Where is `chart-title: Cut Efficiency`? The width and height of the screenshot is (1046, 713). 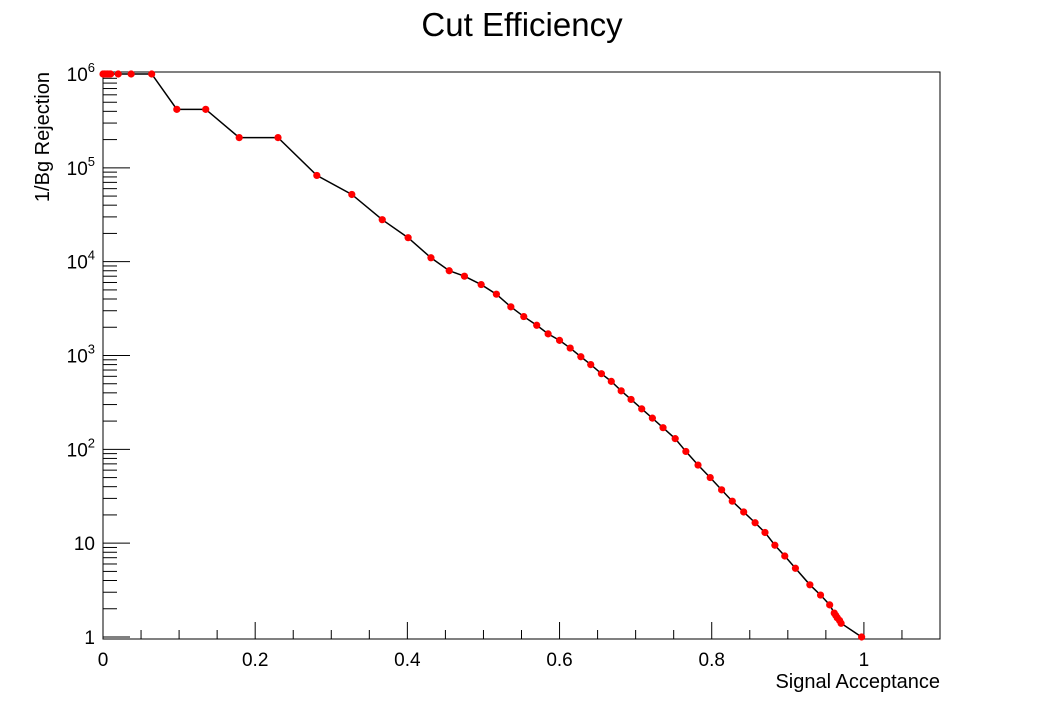
chart-title: Cut Efficiency is located at coordinates (522, 24).